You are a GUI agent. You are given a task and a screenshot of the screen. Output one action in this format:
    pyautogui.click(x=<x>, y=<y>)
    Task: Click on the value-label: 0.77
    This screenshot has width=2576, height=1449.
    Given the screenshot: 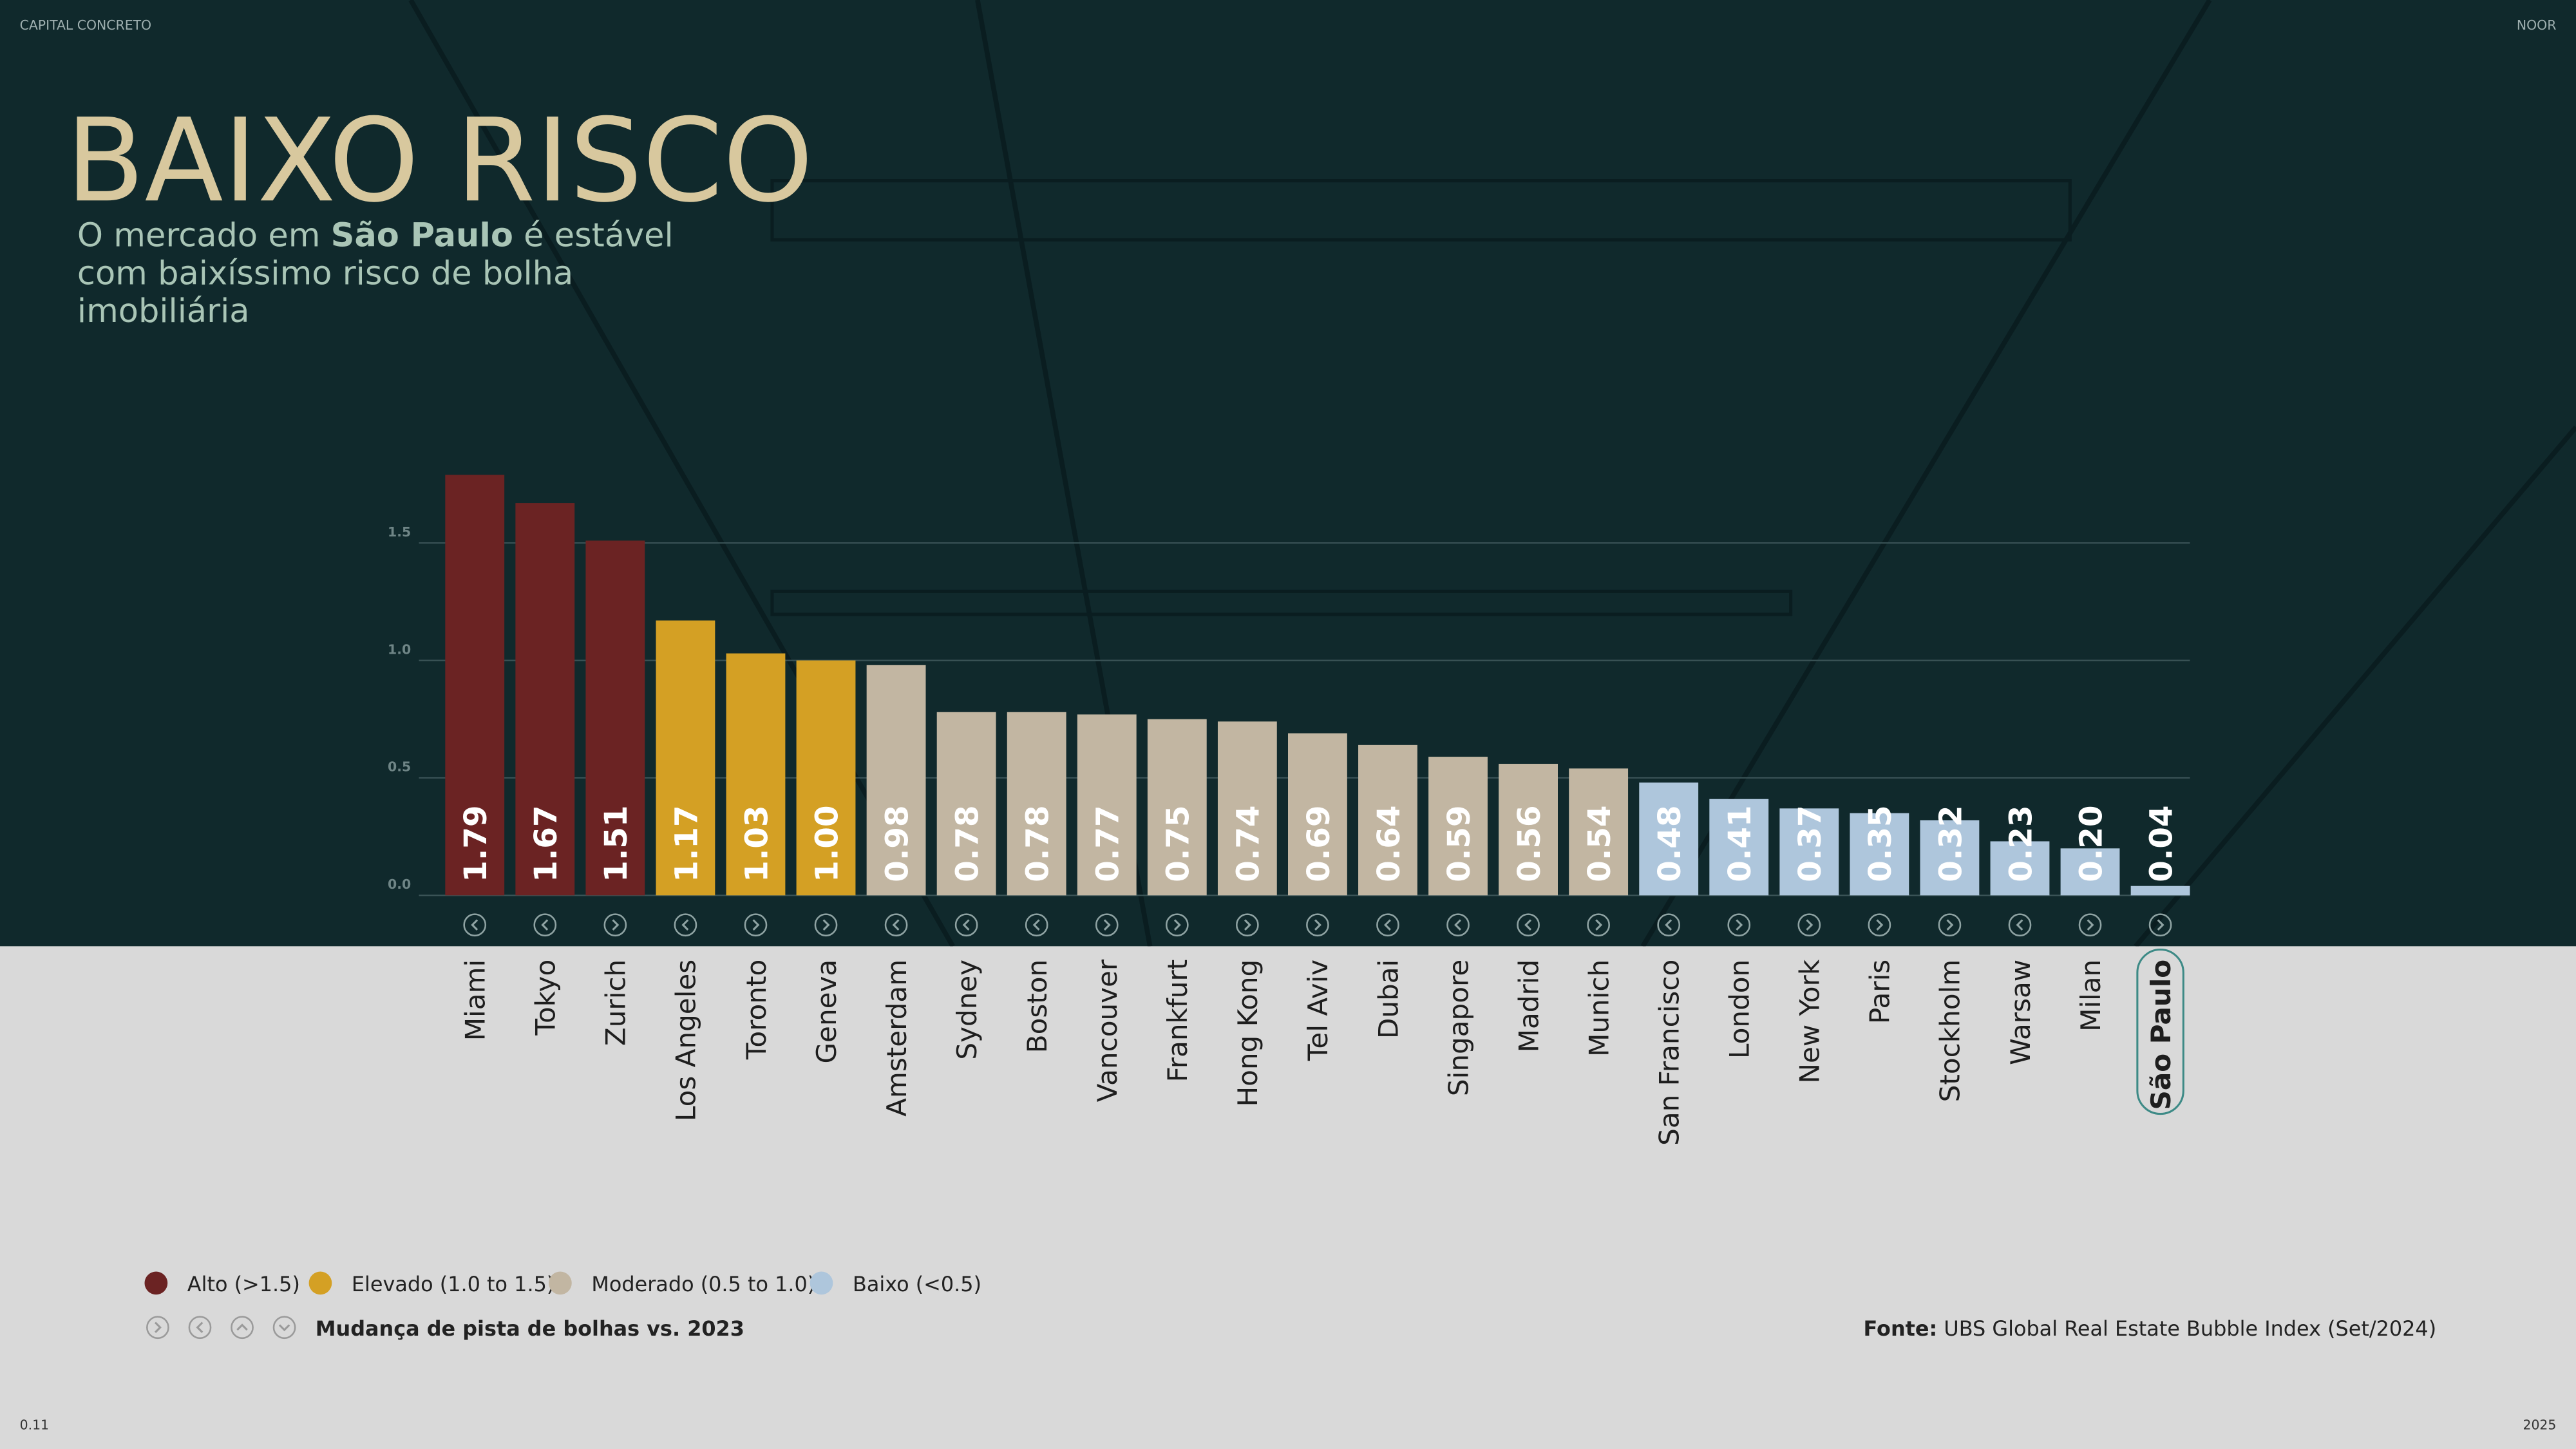 What is the action you would take?
    pyautogui.click(x=1108, y=844)
    